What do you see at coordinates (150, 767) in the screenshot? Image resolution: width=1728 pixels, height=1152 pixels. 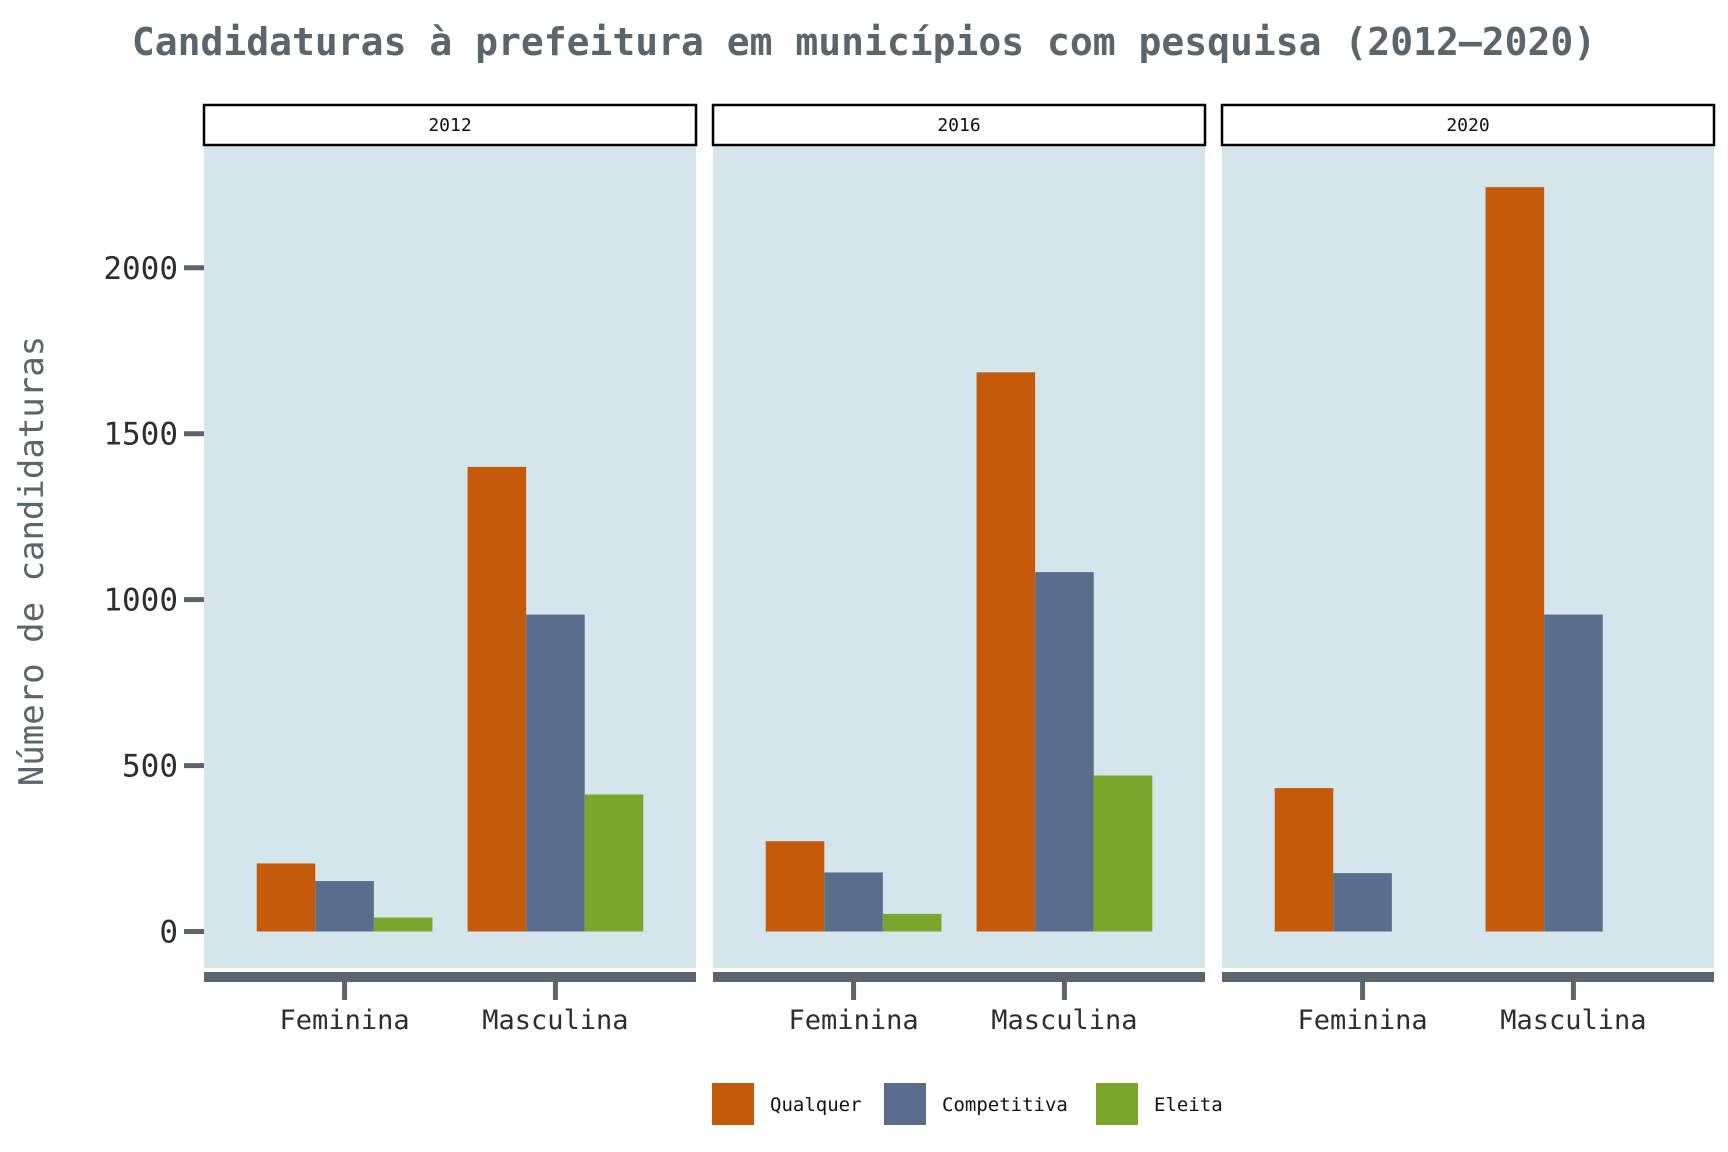 I see `y-tick-label: 500` at bounding box center [150, 767].